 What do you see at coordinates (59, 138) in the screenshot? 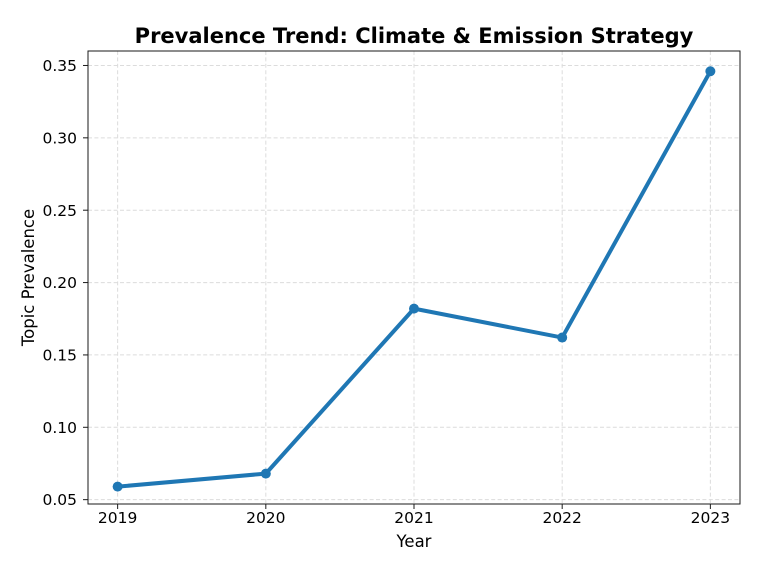
I see `y-tick-label: 0.30` at bounding box center [59, 138].